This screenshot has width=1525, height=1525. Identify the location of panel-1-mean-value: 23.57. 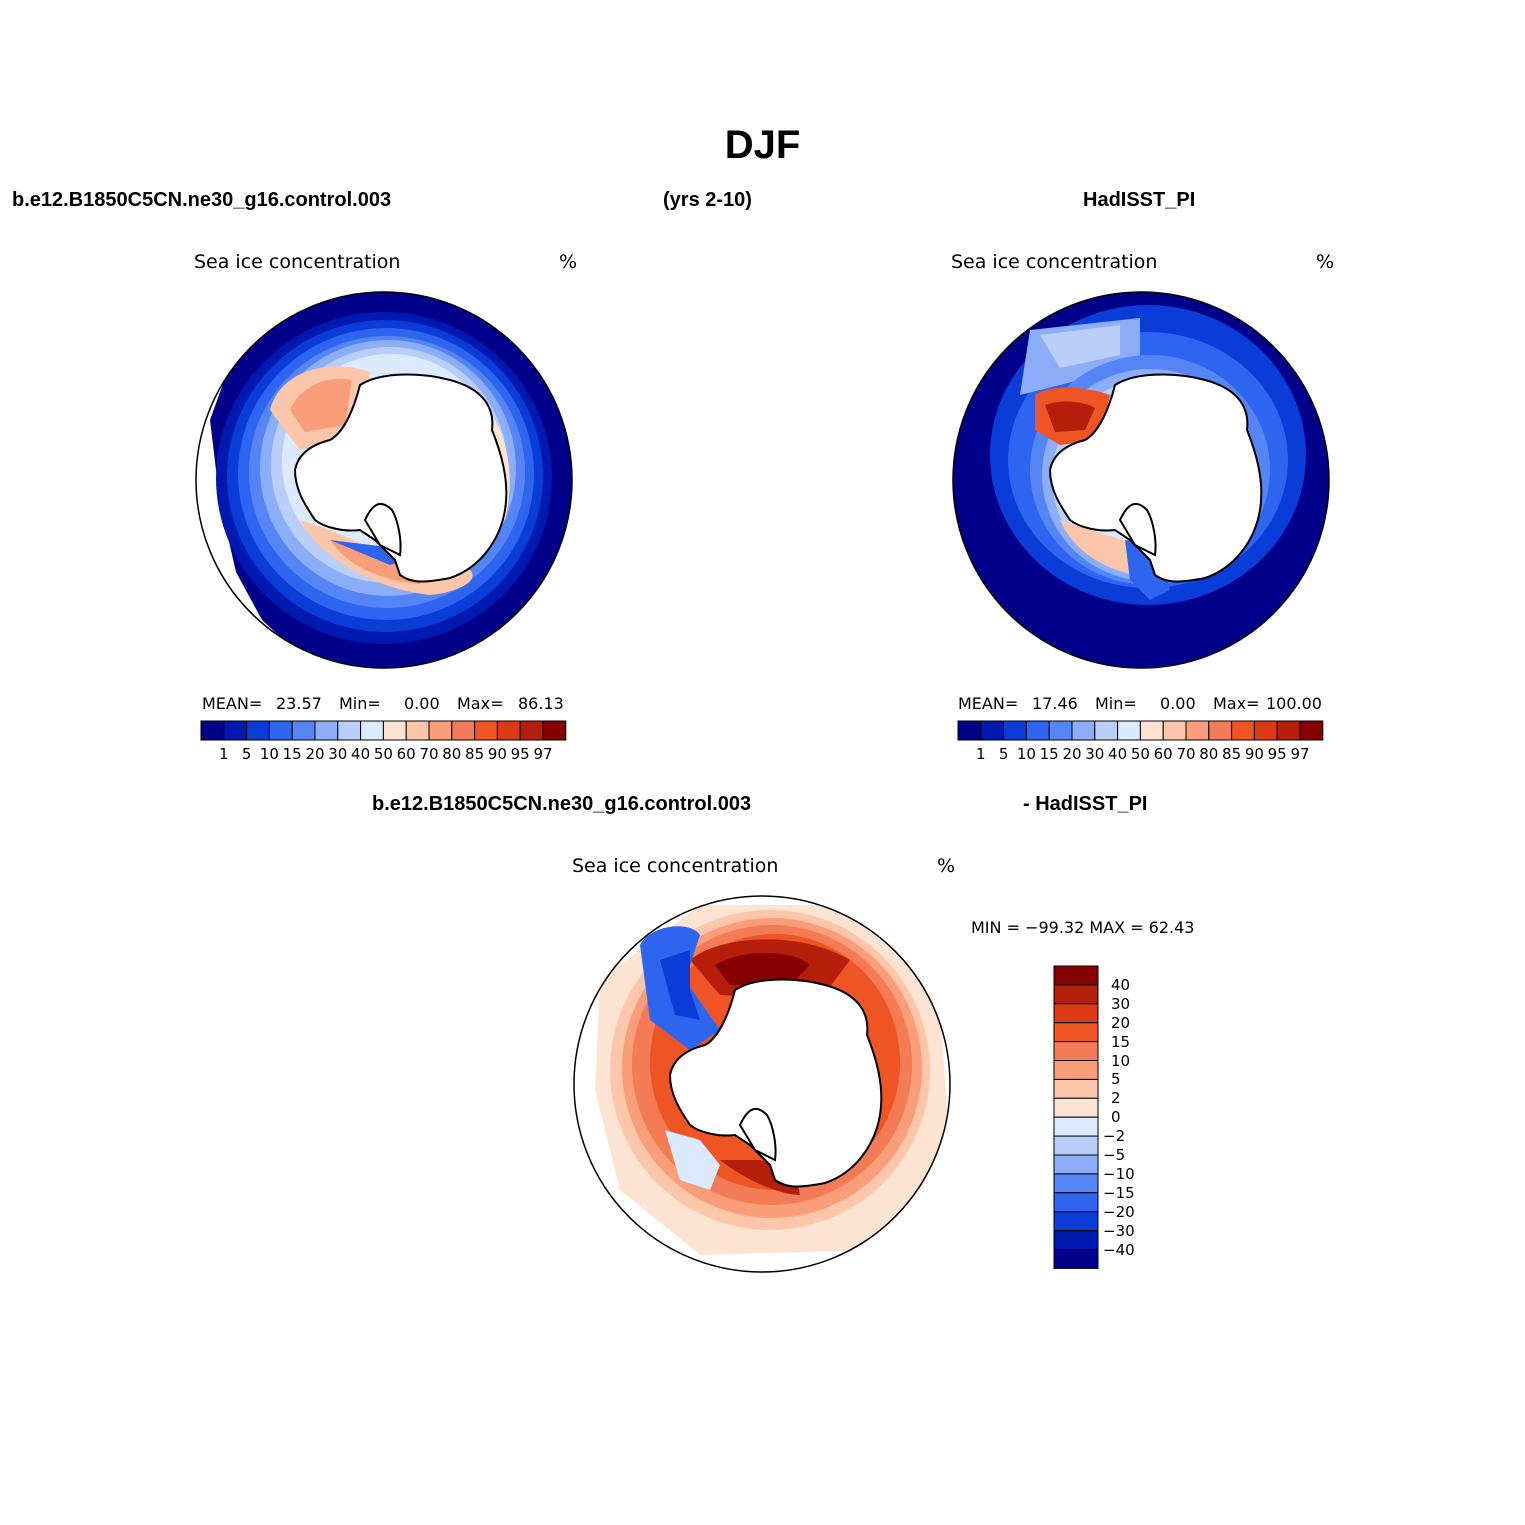
(299, 703).